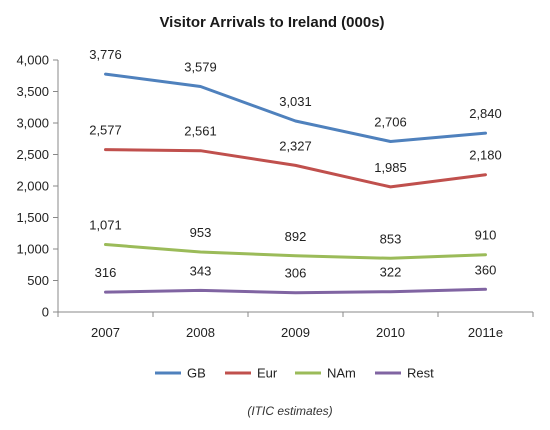 Image resolution: width=550 pixels, height=430 pixels. Describe the element at coordinates (32, 123) in the screenshot. I see `y-tick-label: 3,000` at that location.